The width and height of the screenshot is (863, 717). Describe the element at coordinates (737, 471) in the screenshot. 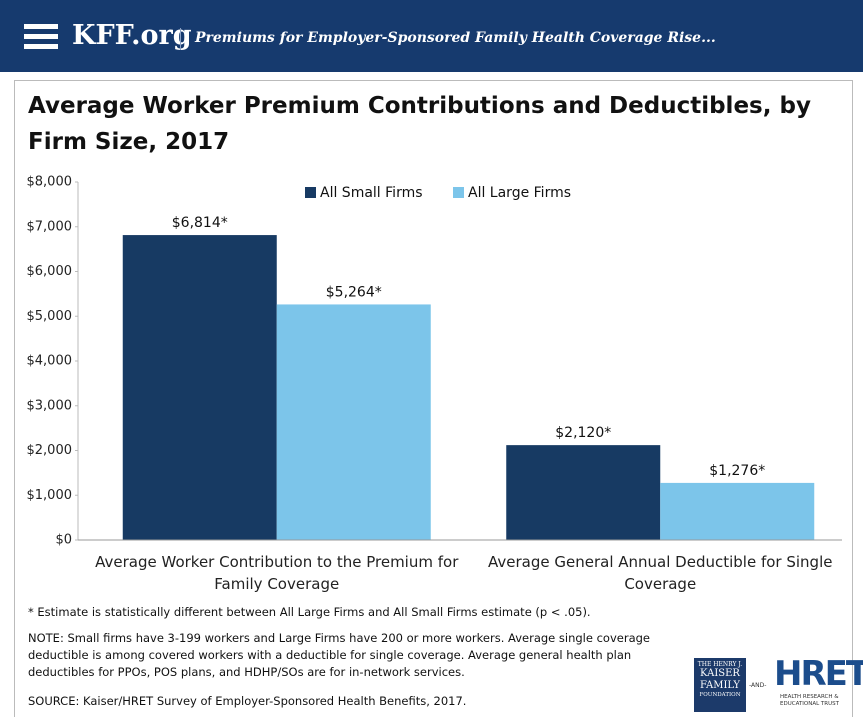

I see `value-label: $1,276*` at that location.